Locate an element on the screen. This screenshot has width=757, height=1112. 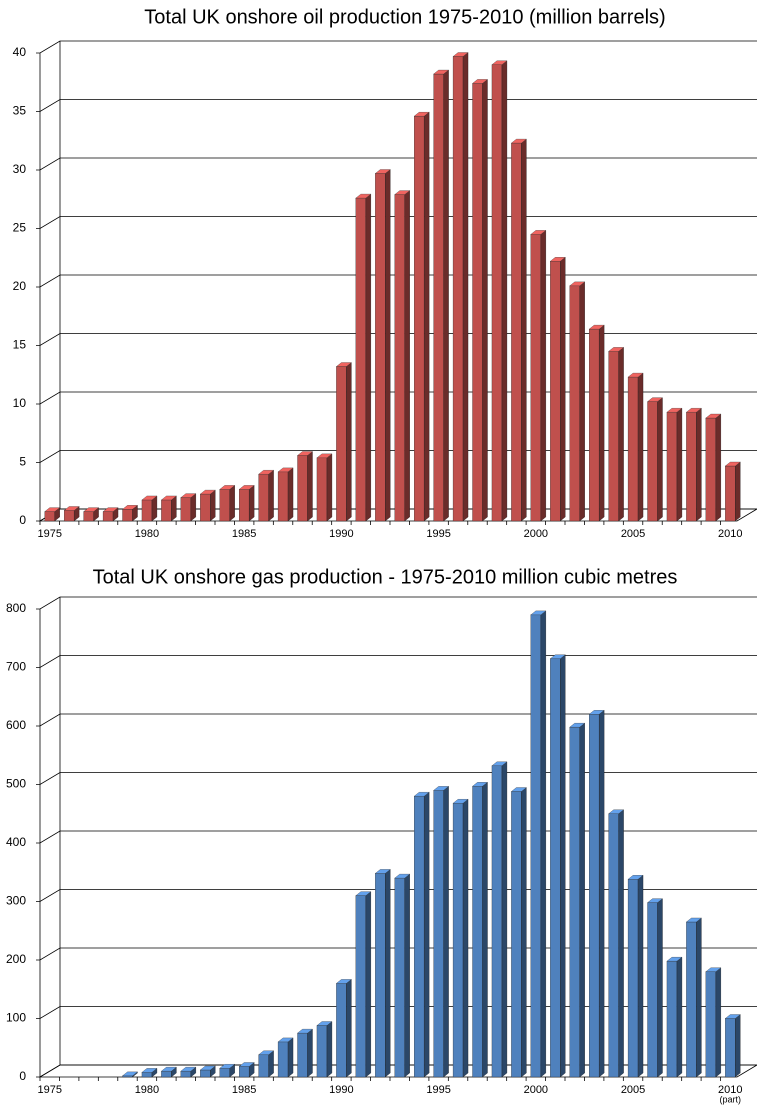
y-tick-label: 15 is located at coordinates (20, 345).